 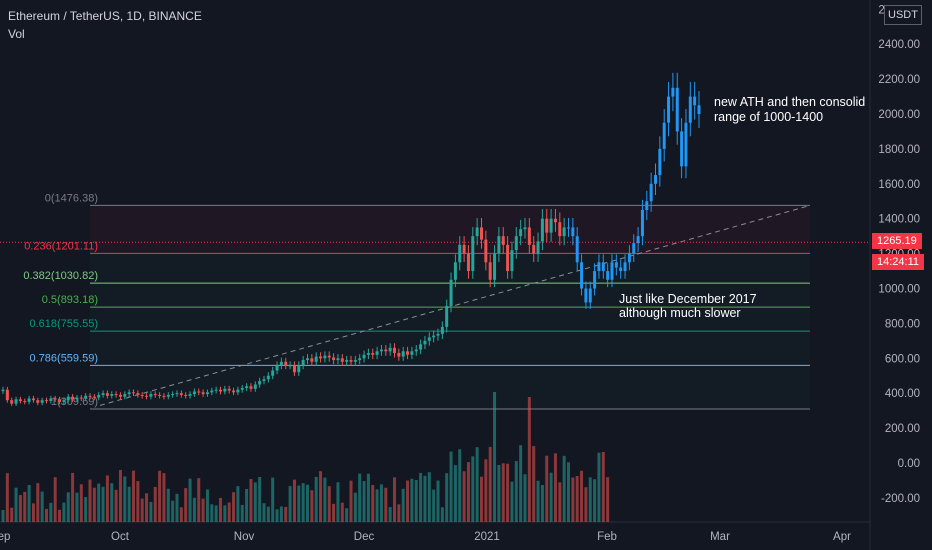 What do you see at coordinates (897, 241) in the screenshot?
I see `last-price-badge: 1265.19` at bounding box center [897, 241].